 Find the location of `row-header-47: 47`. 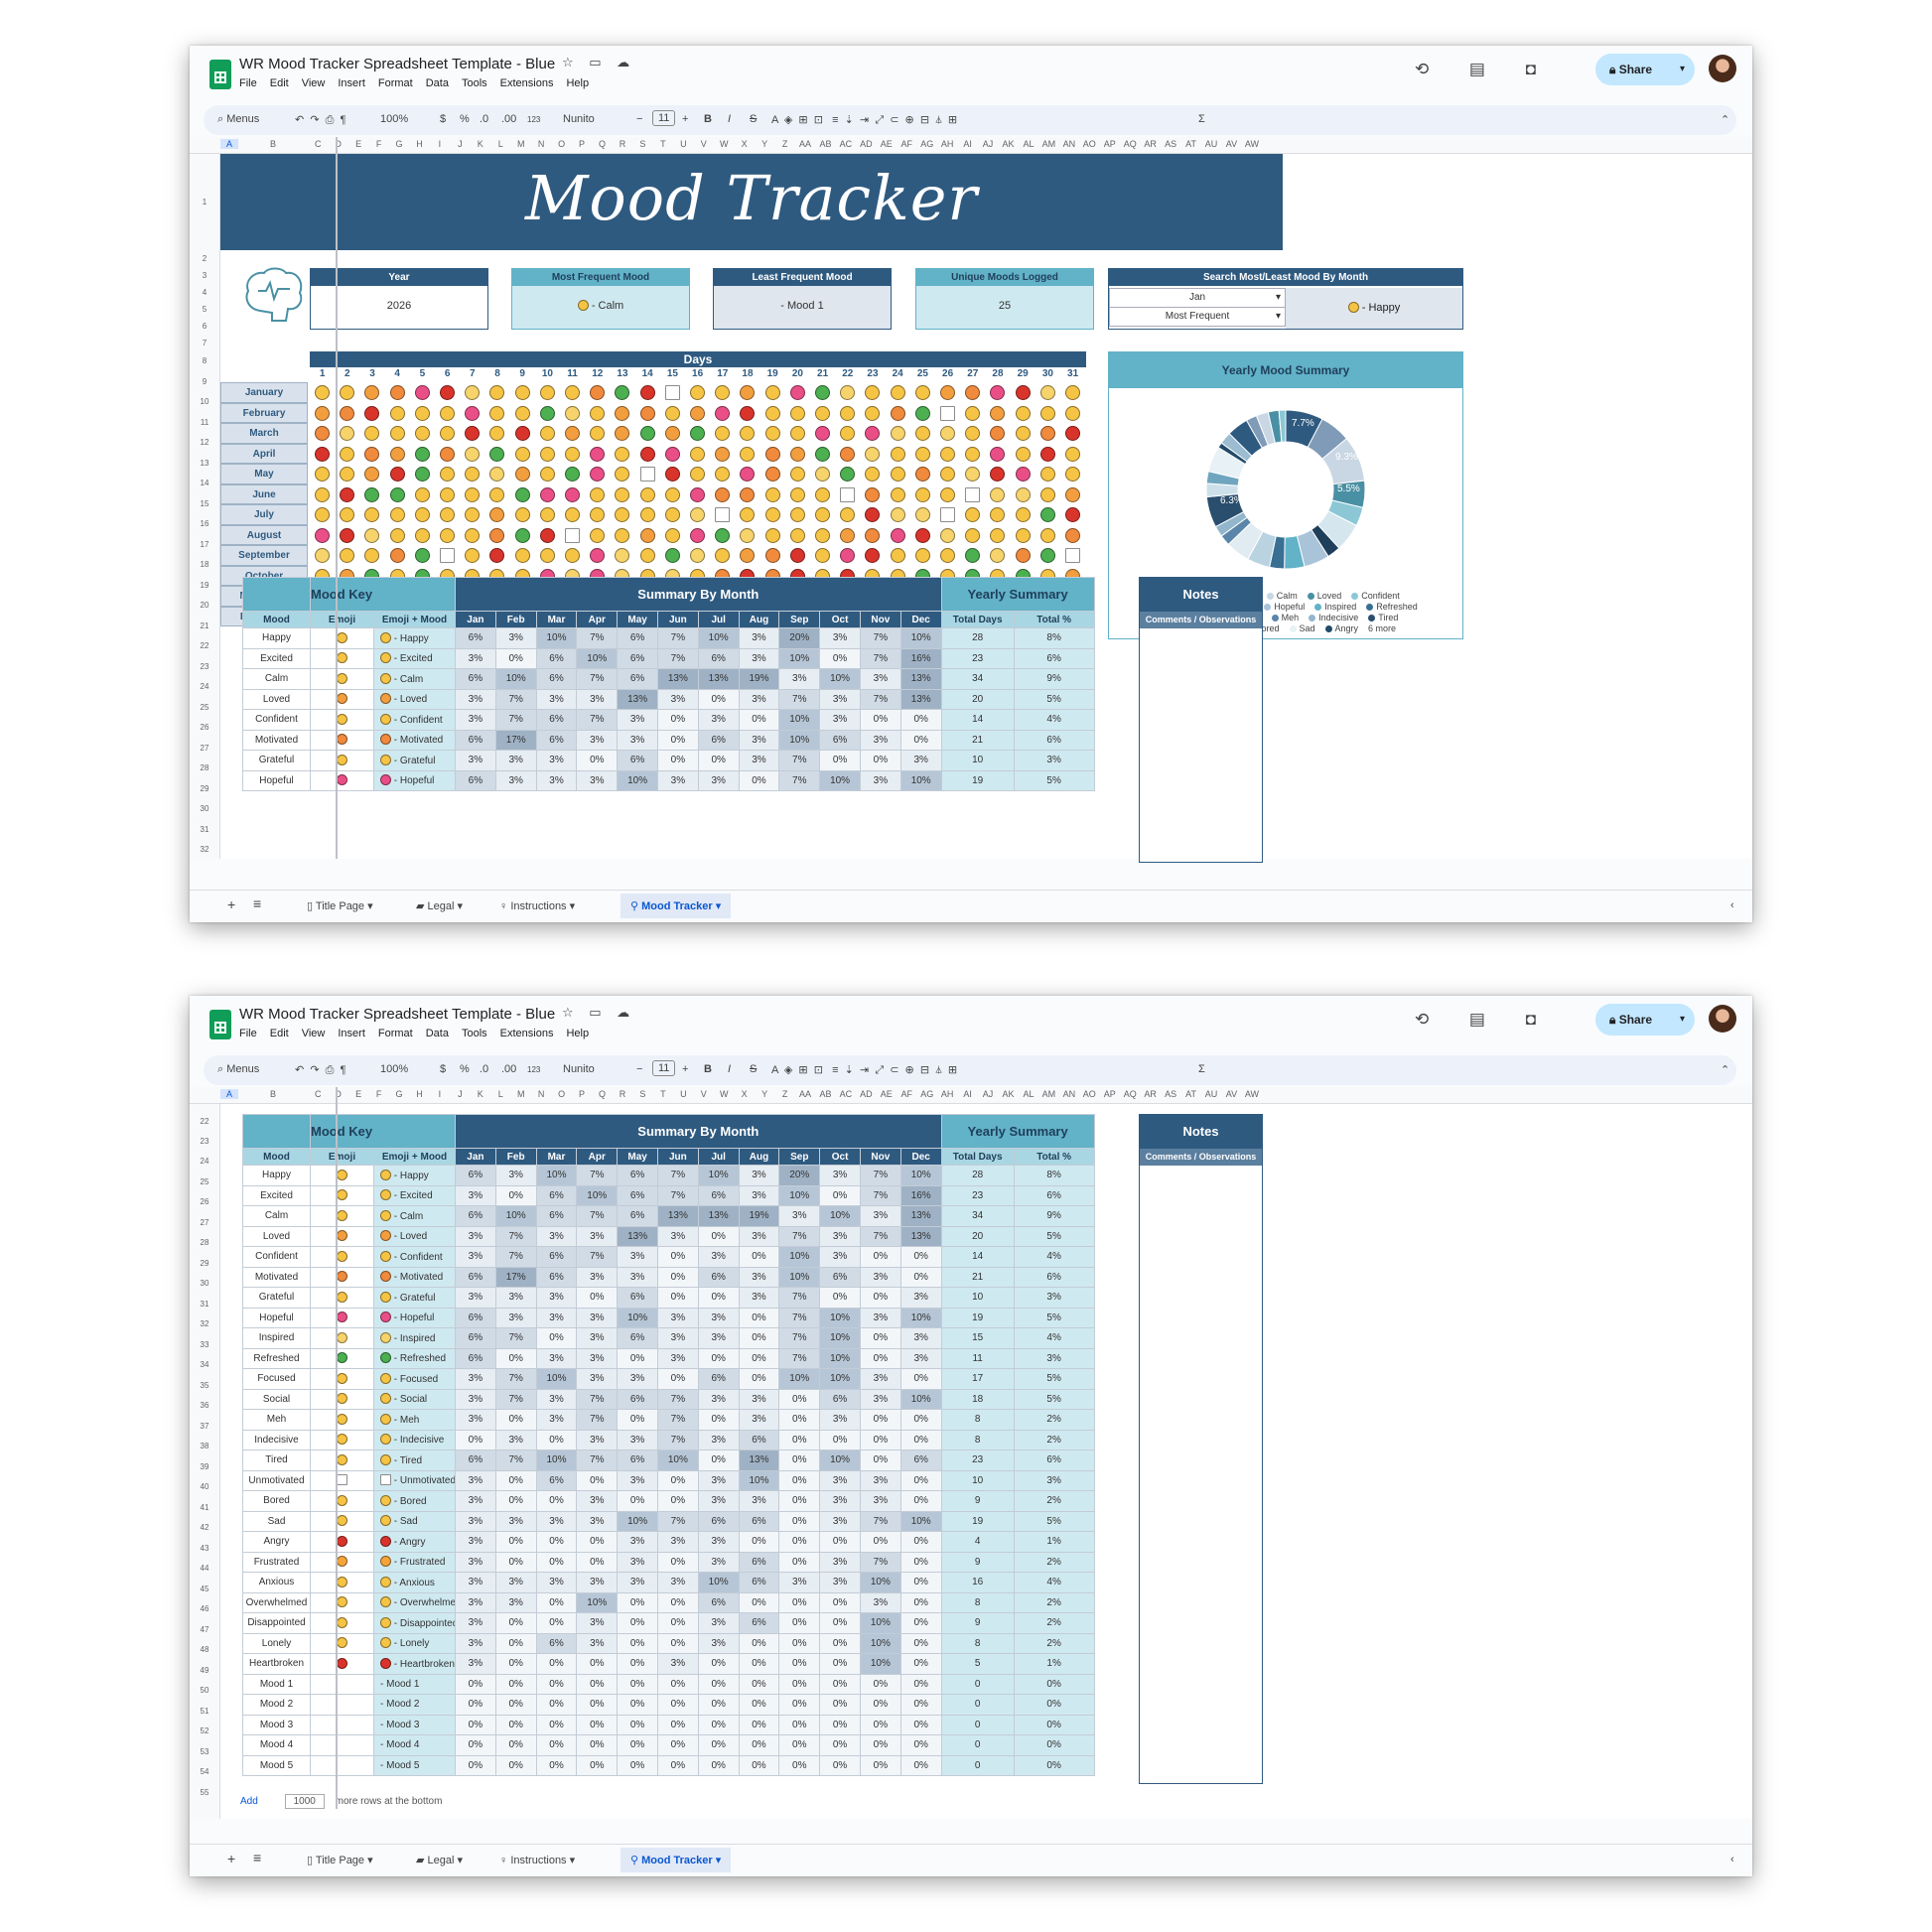

row-header-47: 47 is located at coordinates (205, 1629).